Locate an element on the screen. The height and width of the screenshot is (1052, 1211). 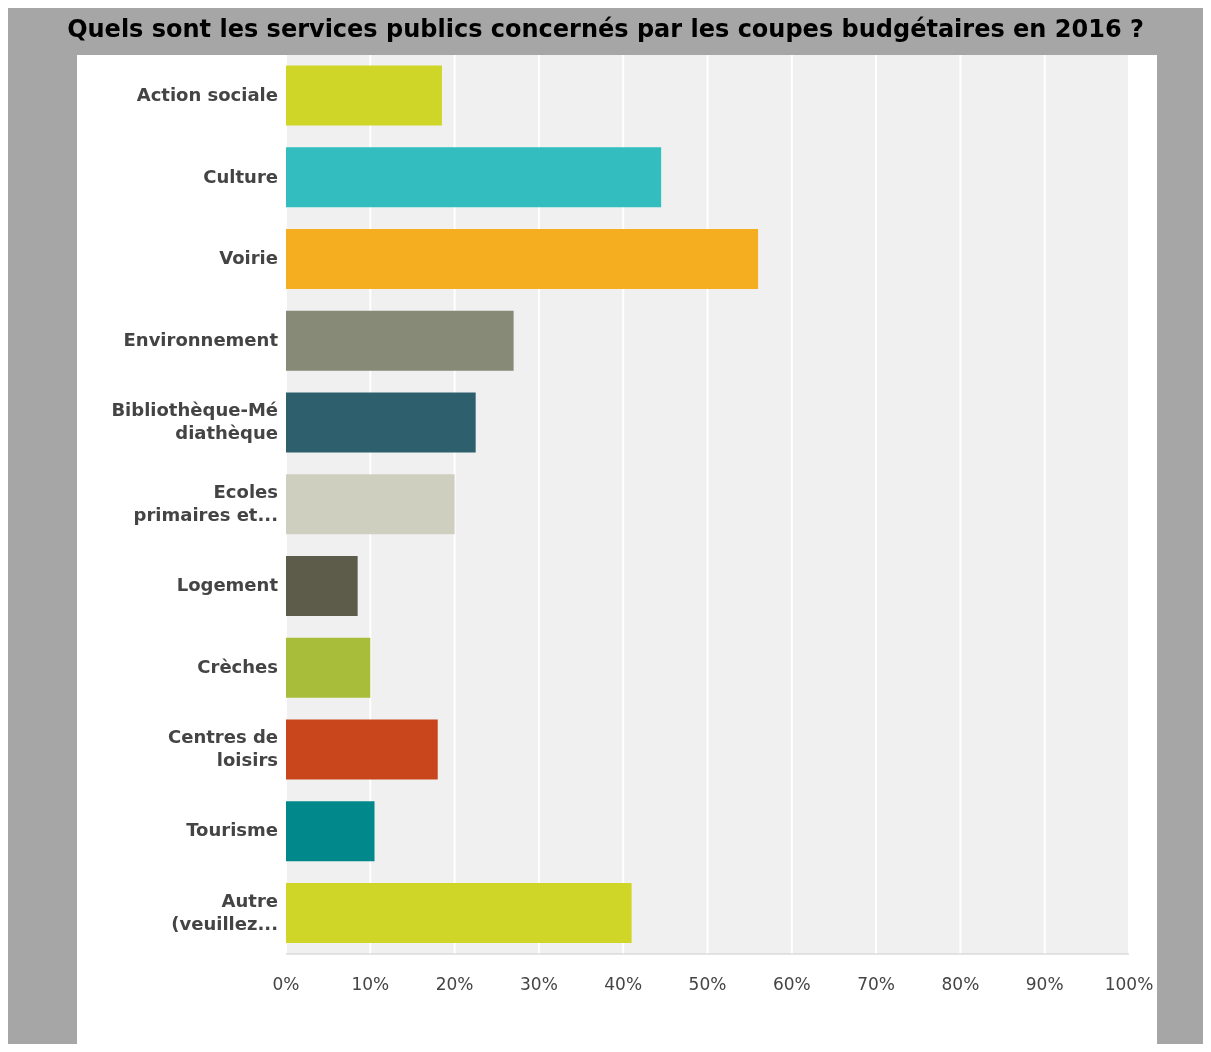
x-tick-label: 80% is located at coordinates (960, 984).